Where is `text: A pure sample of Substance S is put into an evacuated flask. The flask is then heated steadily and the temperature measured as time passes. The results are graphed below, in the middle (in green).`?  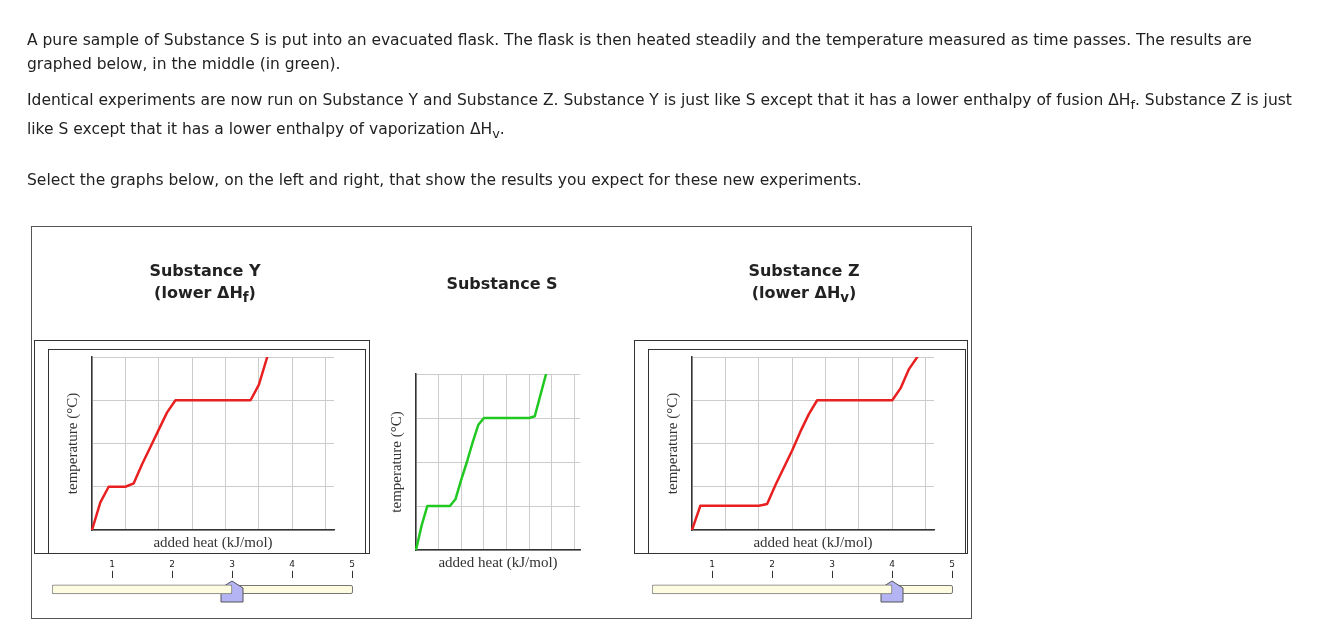
text: A pure sample of Substance S is put into an evacuated flask. The flask is then heated steadily and the temperature measured as time passes. The results are graphed below, in the middle (in green). is located at coordinates (640, 52).